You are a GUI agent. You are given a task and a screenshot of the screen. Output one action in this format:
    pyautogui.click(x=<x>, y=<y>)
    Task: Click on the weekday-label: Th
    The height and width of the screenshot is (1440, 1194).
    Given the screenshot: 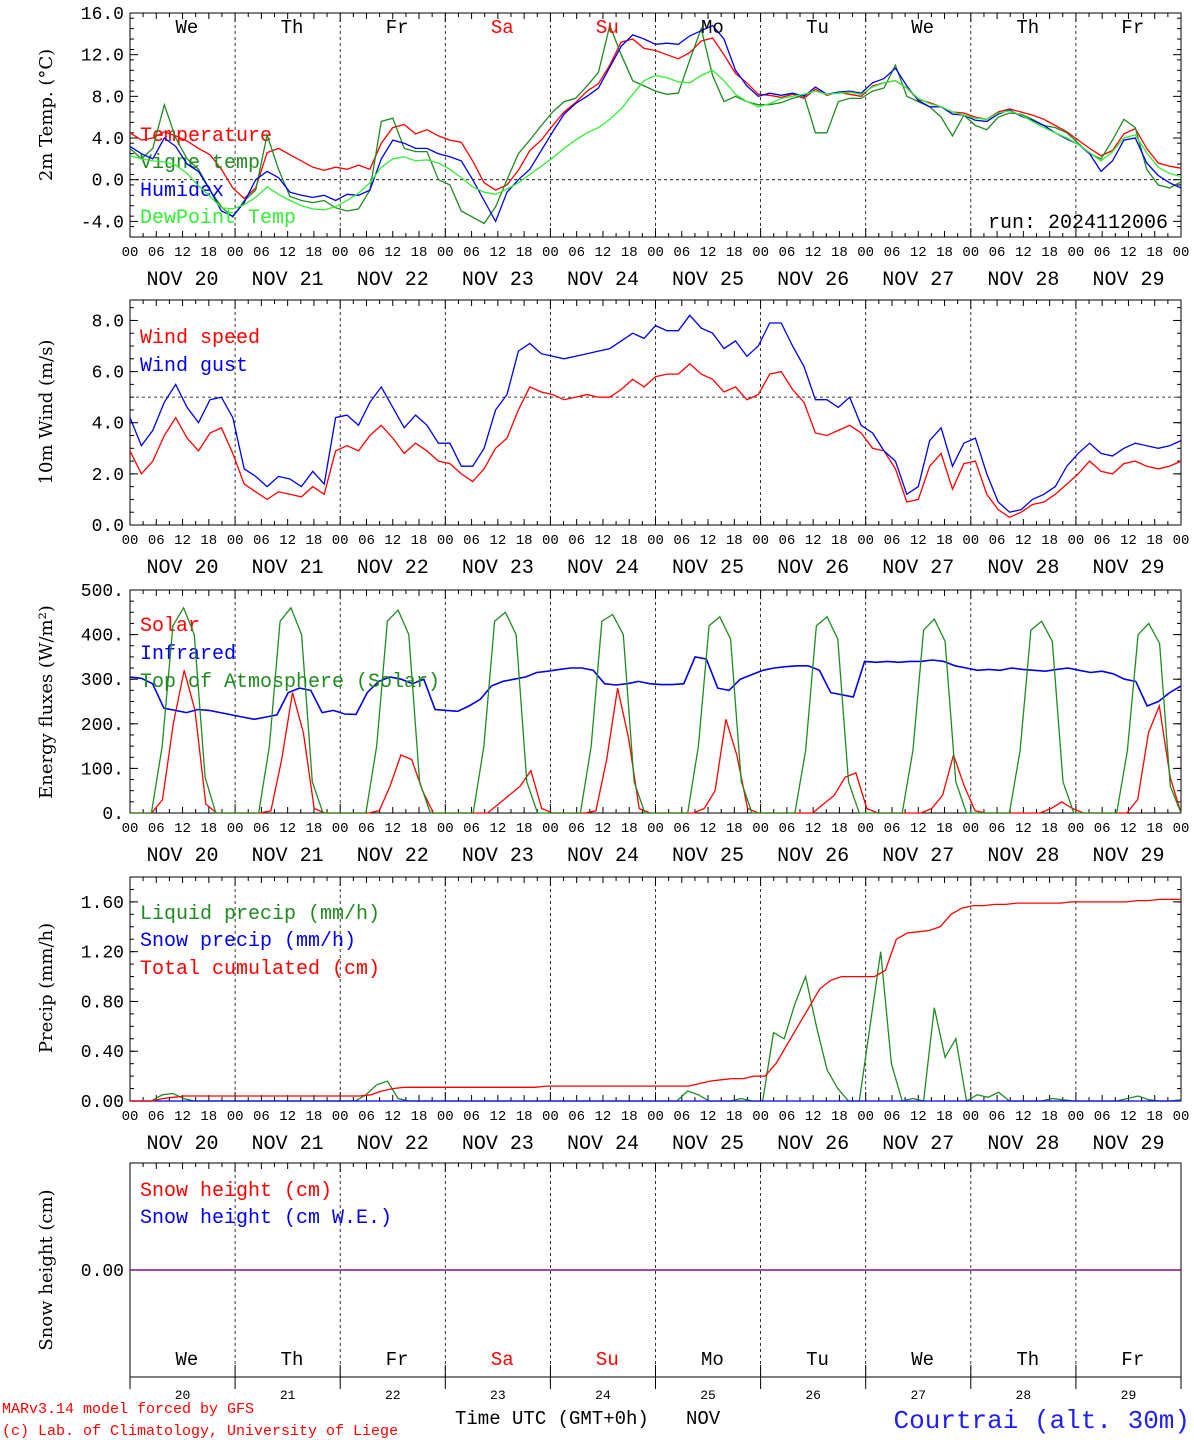 What is the action you would take?
    pyautogui.click(x=1027, y=1360)
    